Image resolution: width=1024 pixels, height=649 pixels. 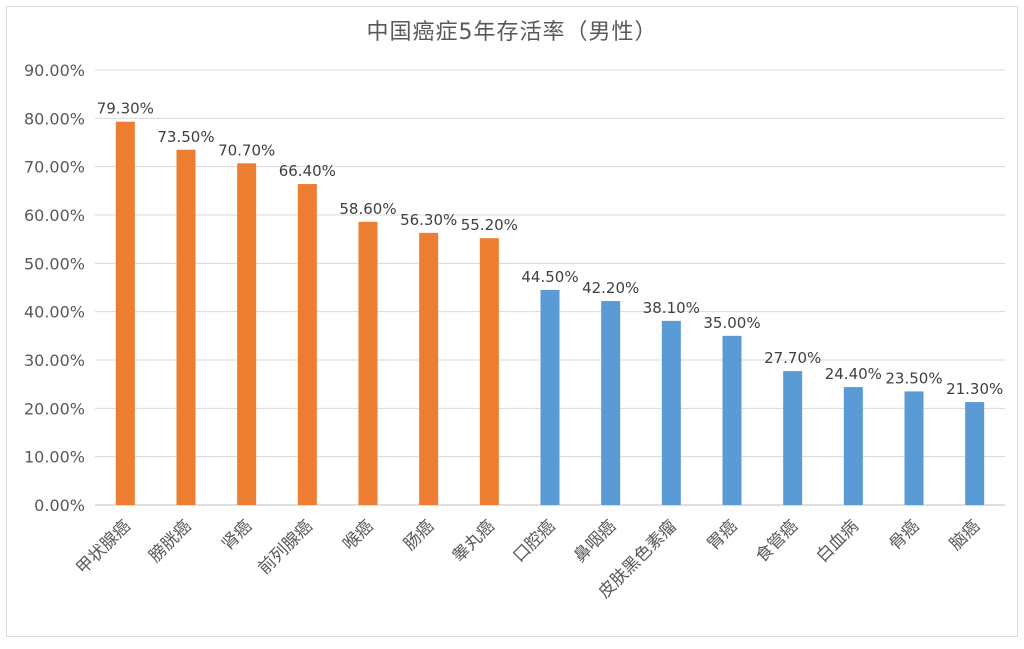 What do you see at coordinates (595, 541) in the screenshot?
I see `x-tick-label: 鼻咽癌` at bounding box center [595, 541].